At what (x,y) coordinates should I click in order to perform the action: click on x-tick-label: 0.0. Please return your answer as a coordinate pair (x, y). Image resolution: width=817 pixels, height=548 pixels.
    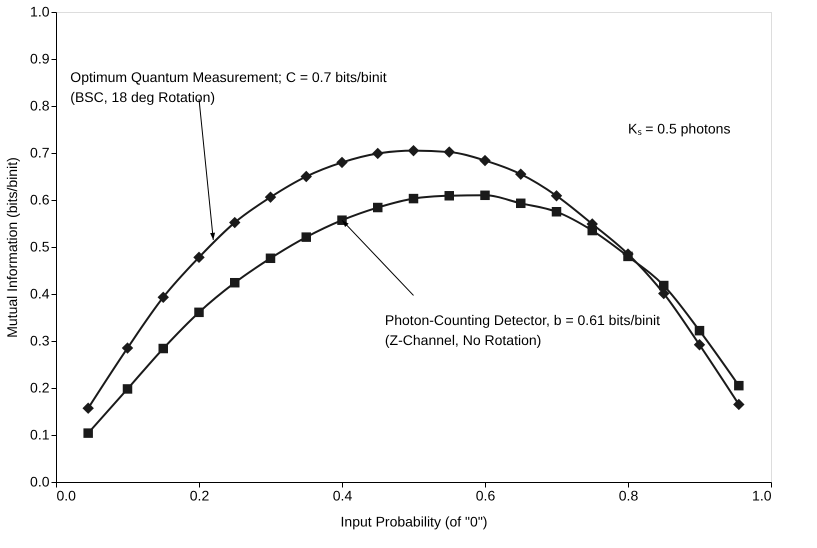
    Looking at the image, I should click on (66, 496).